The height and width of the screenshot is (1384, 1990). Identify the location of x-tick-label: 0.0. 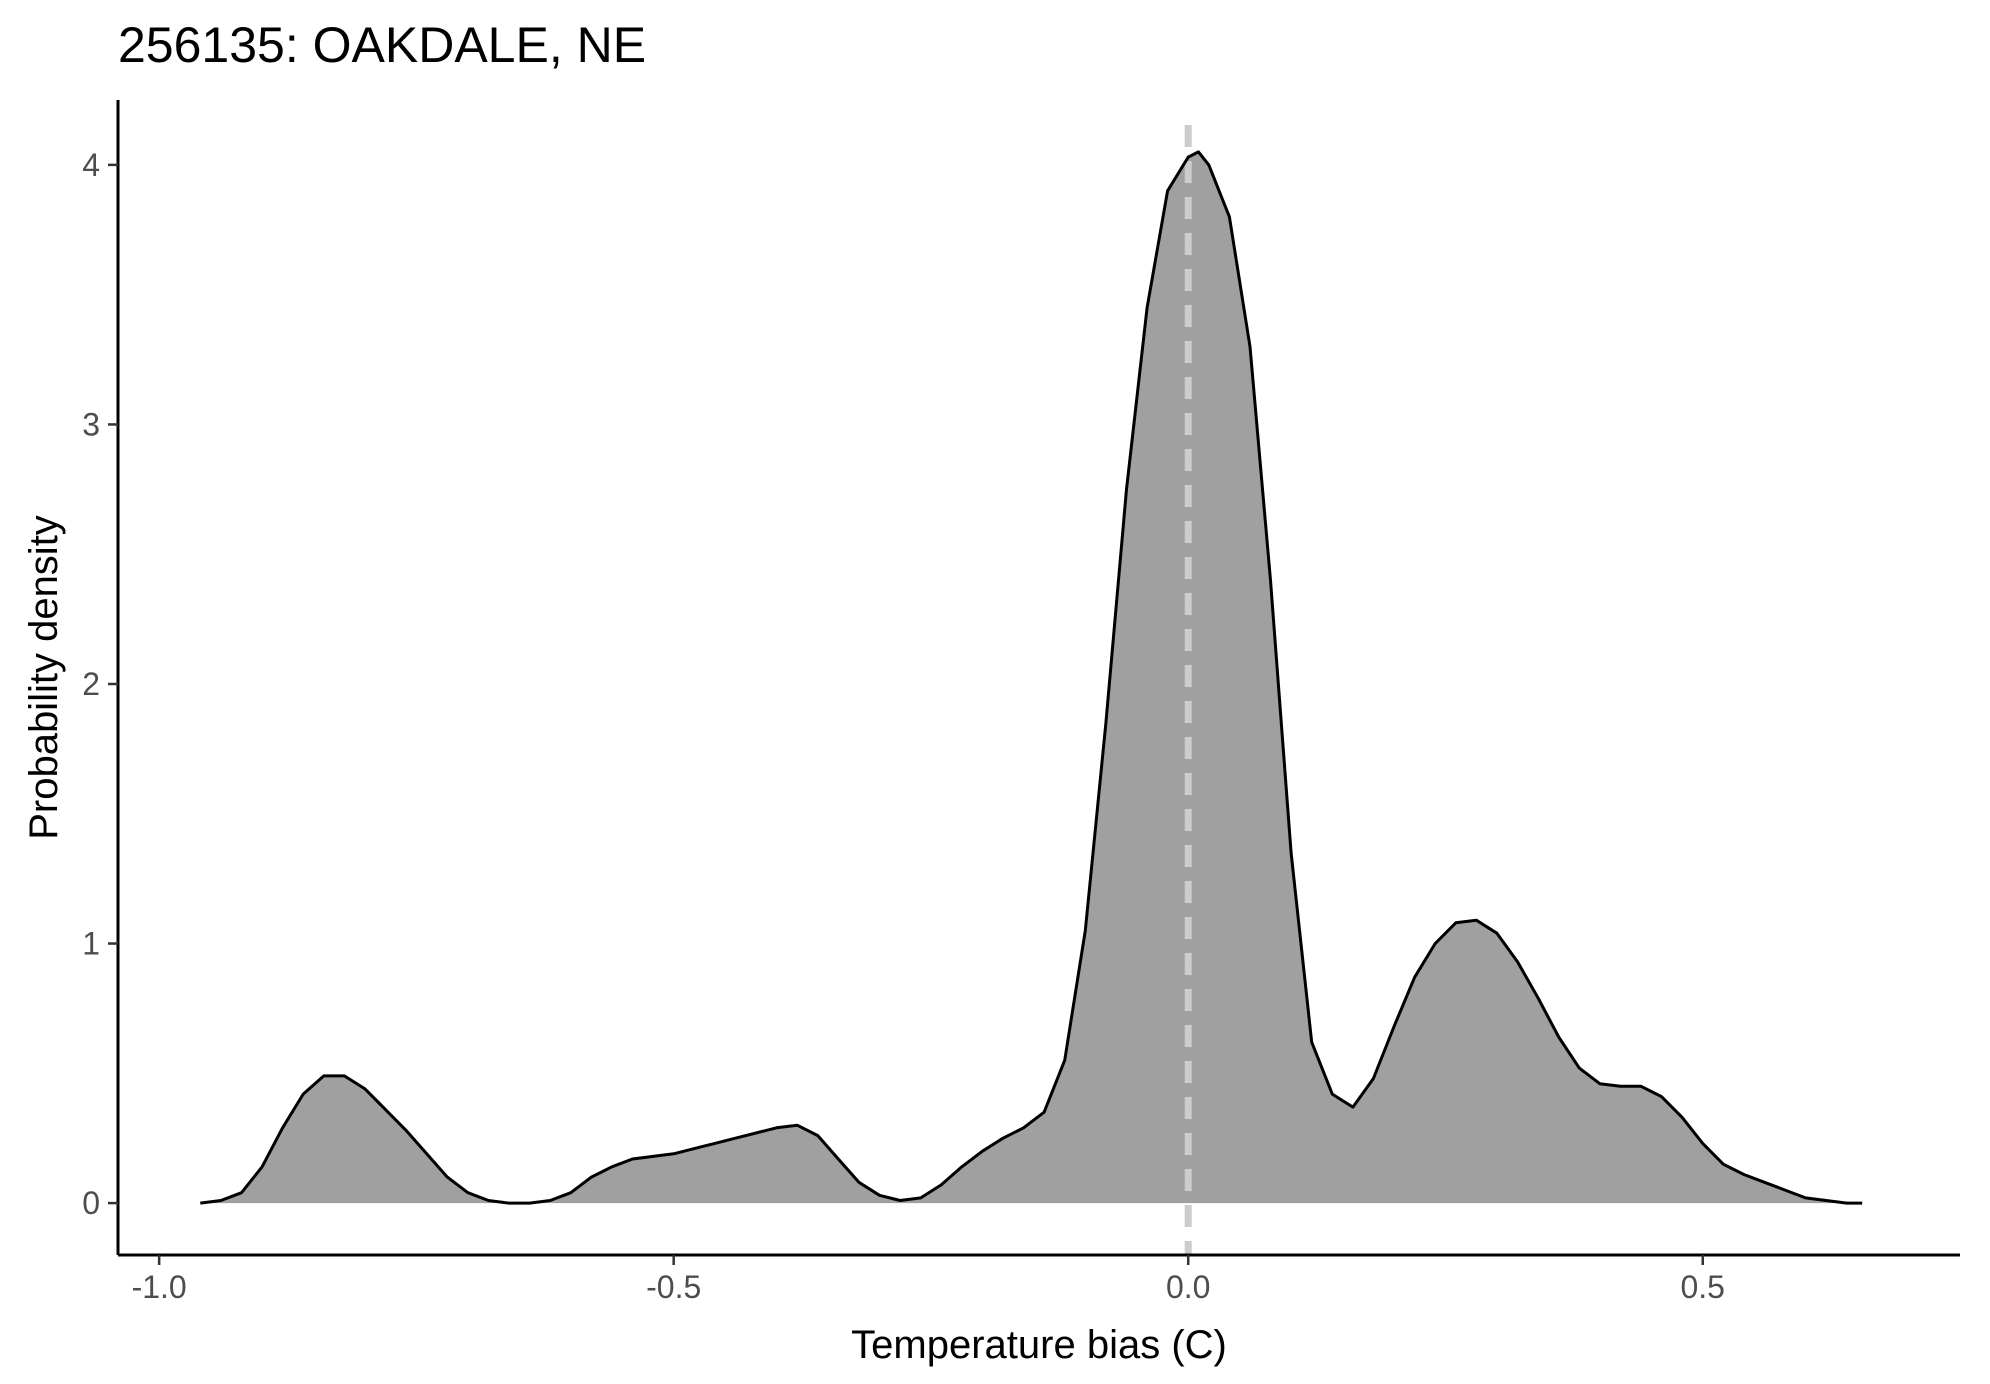
(1188, 1287).